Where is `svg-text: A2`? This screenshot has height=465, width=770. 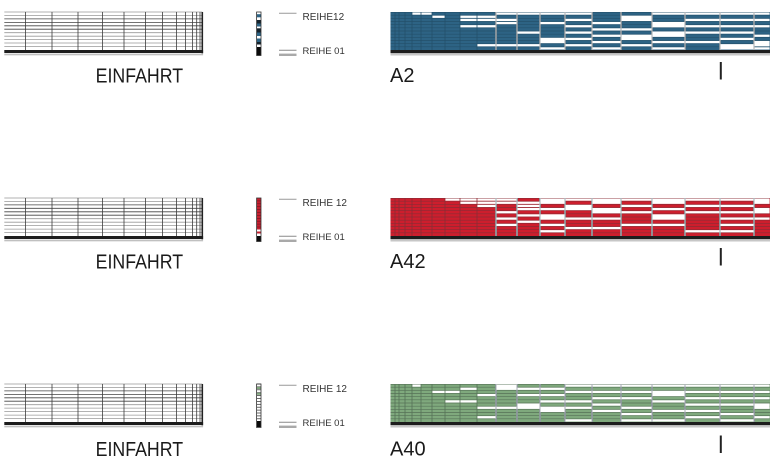 svg-text: A2 is located at coordinates (402, 76).